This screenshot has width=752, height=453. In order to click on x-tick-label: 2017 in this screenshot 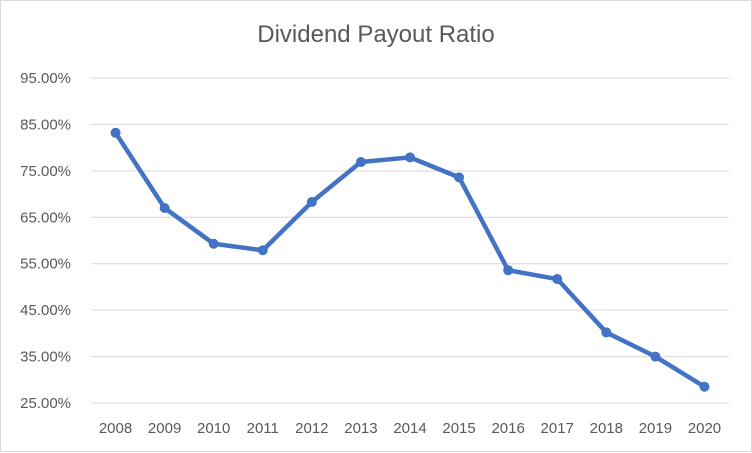, I will do `click(557, 428)`.